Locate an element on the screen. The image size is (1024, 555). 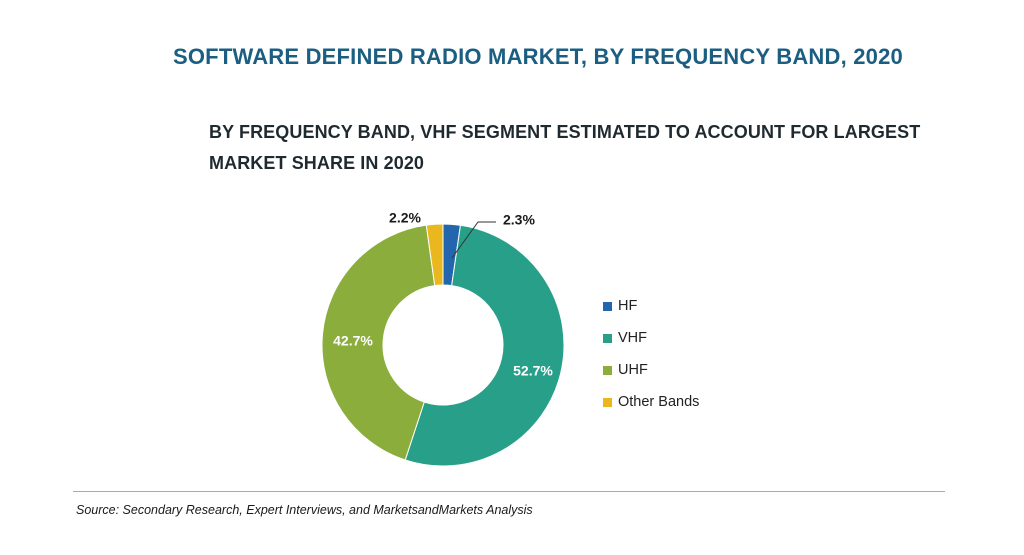
legend-item-other-bands: Other Bands is located at coordinates (651, 402).